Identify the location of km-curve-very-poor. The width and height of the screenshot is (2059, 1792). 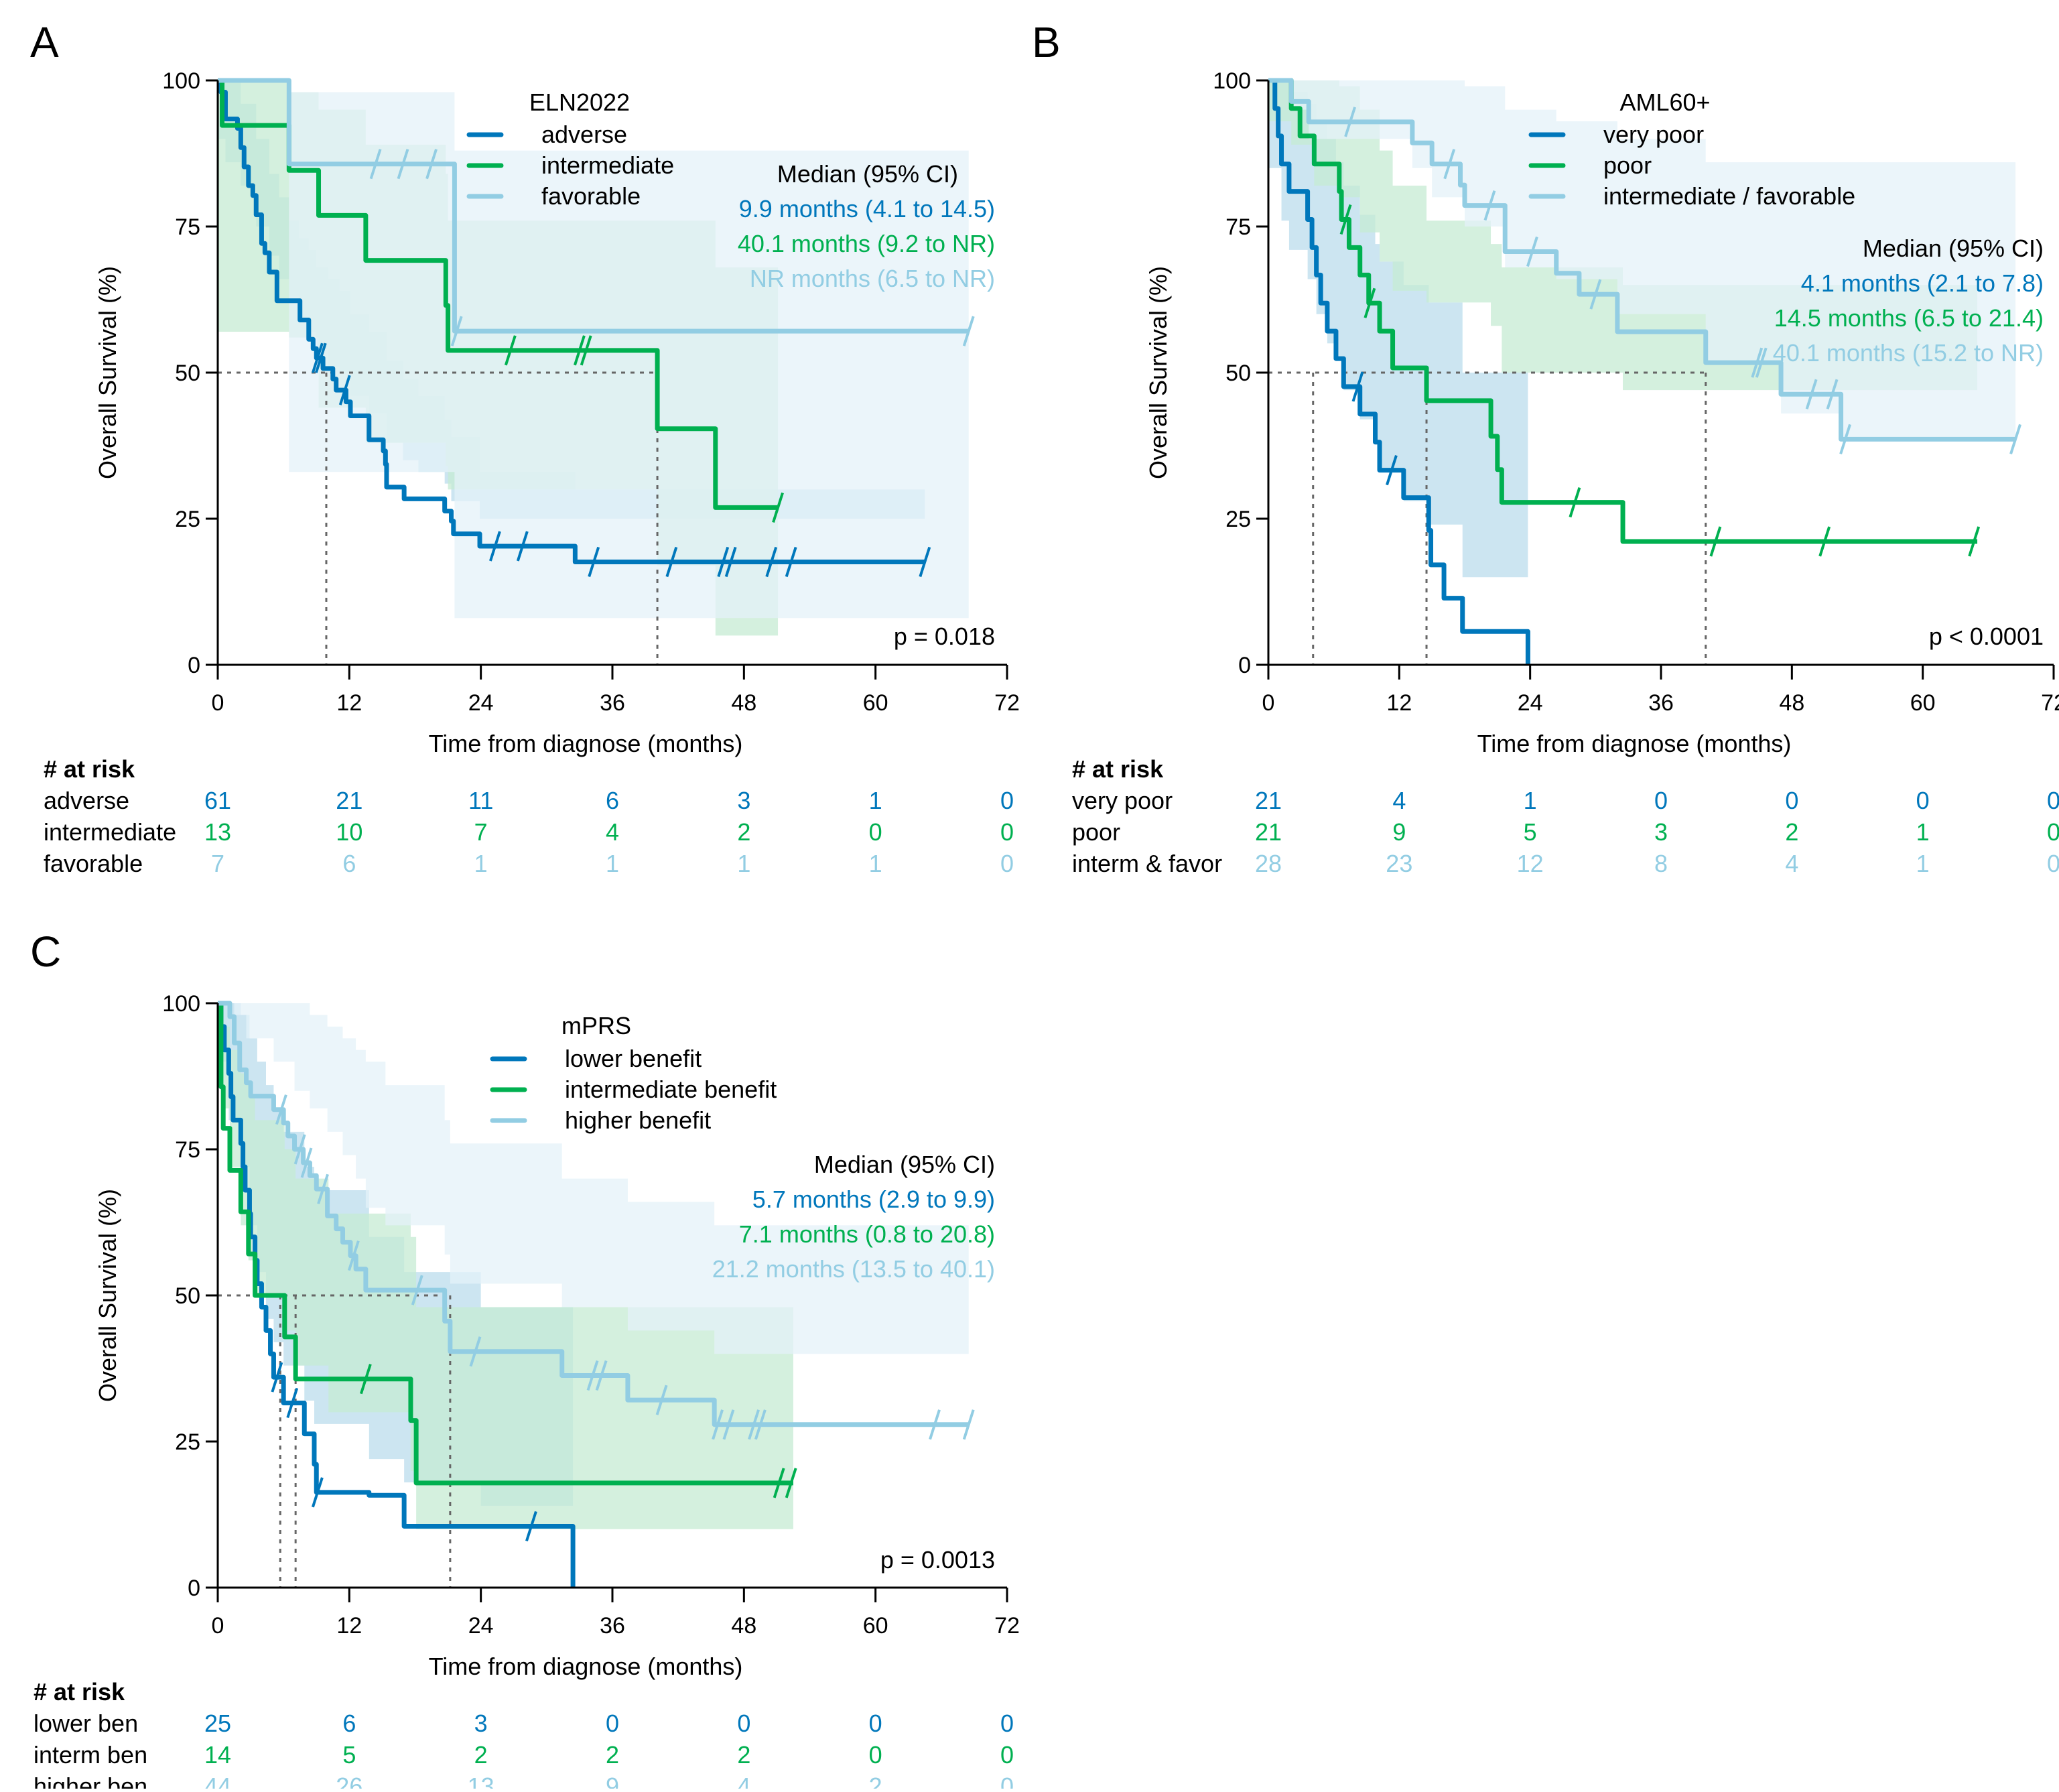
(1399, 371).